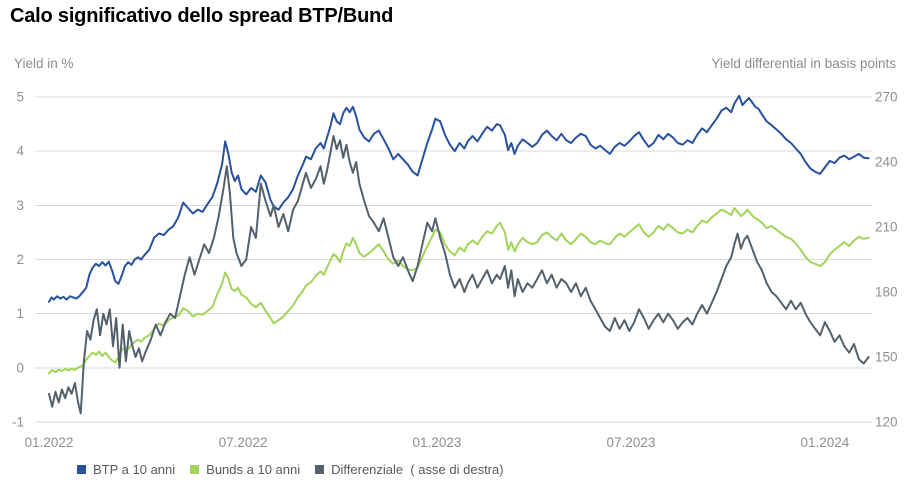 Image resolution: width=913 pixels, height=490 pixels. What do you see at coordinates (886, 422) in the screenshot?
I see `right-axis-tick-label: 120` at bounding box center [886, 422].